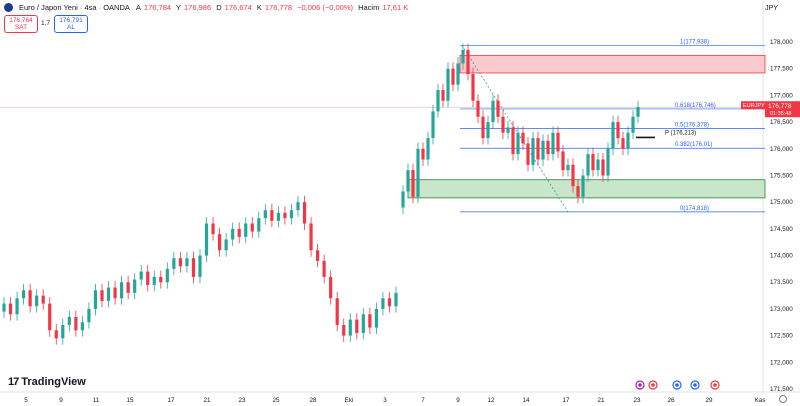  I want to click on currency-label: JPY, so click(771, 8).